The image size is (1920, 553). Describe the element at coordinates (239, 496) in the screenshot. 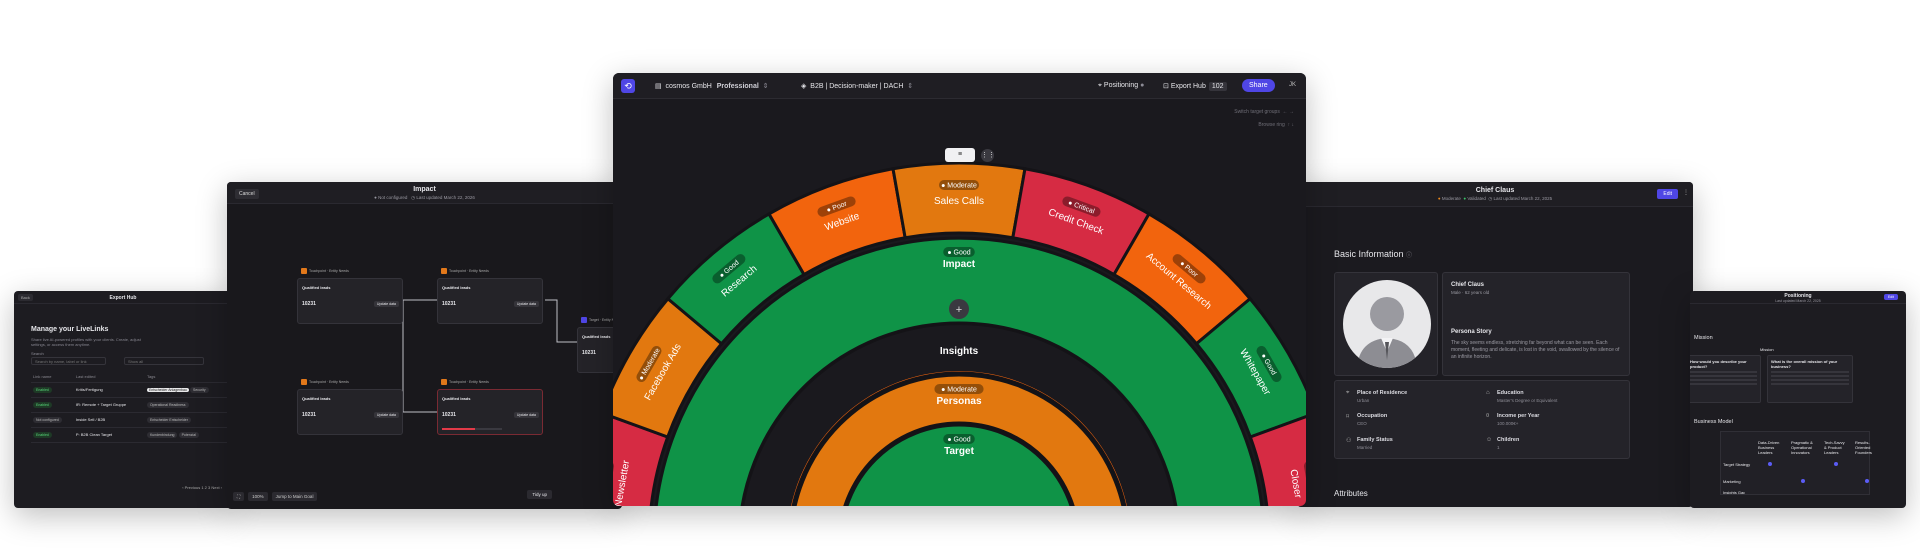

I see `fit-view-icon: ⛶` at that location.